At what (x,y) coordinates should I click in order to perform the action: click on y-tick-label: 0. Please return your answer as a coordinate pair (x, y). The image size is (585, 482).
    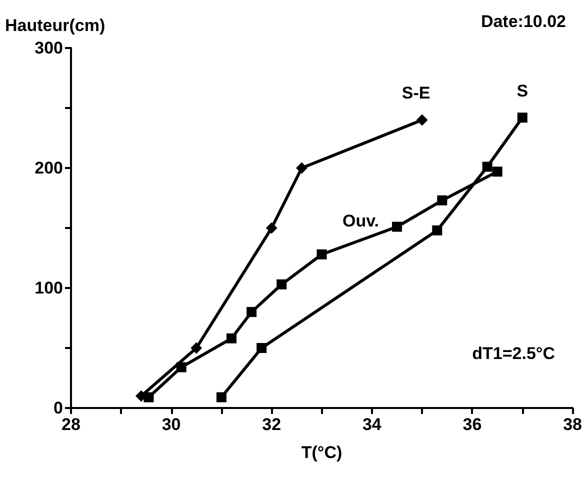
    Looking at the image, I should click on (58, 408).